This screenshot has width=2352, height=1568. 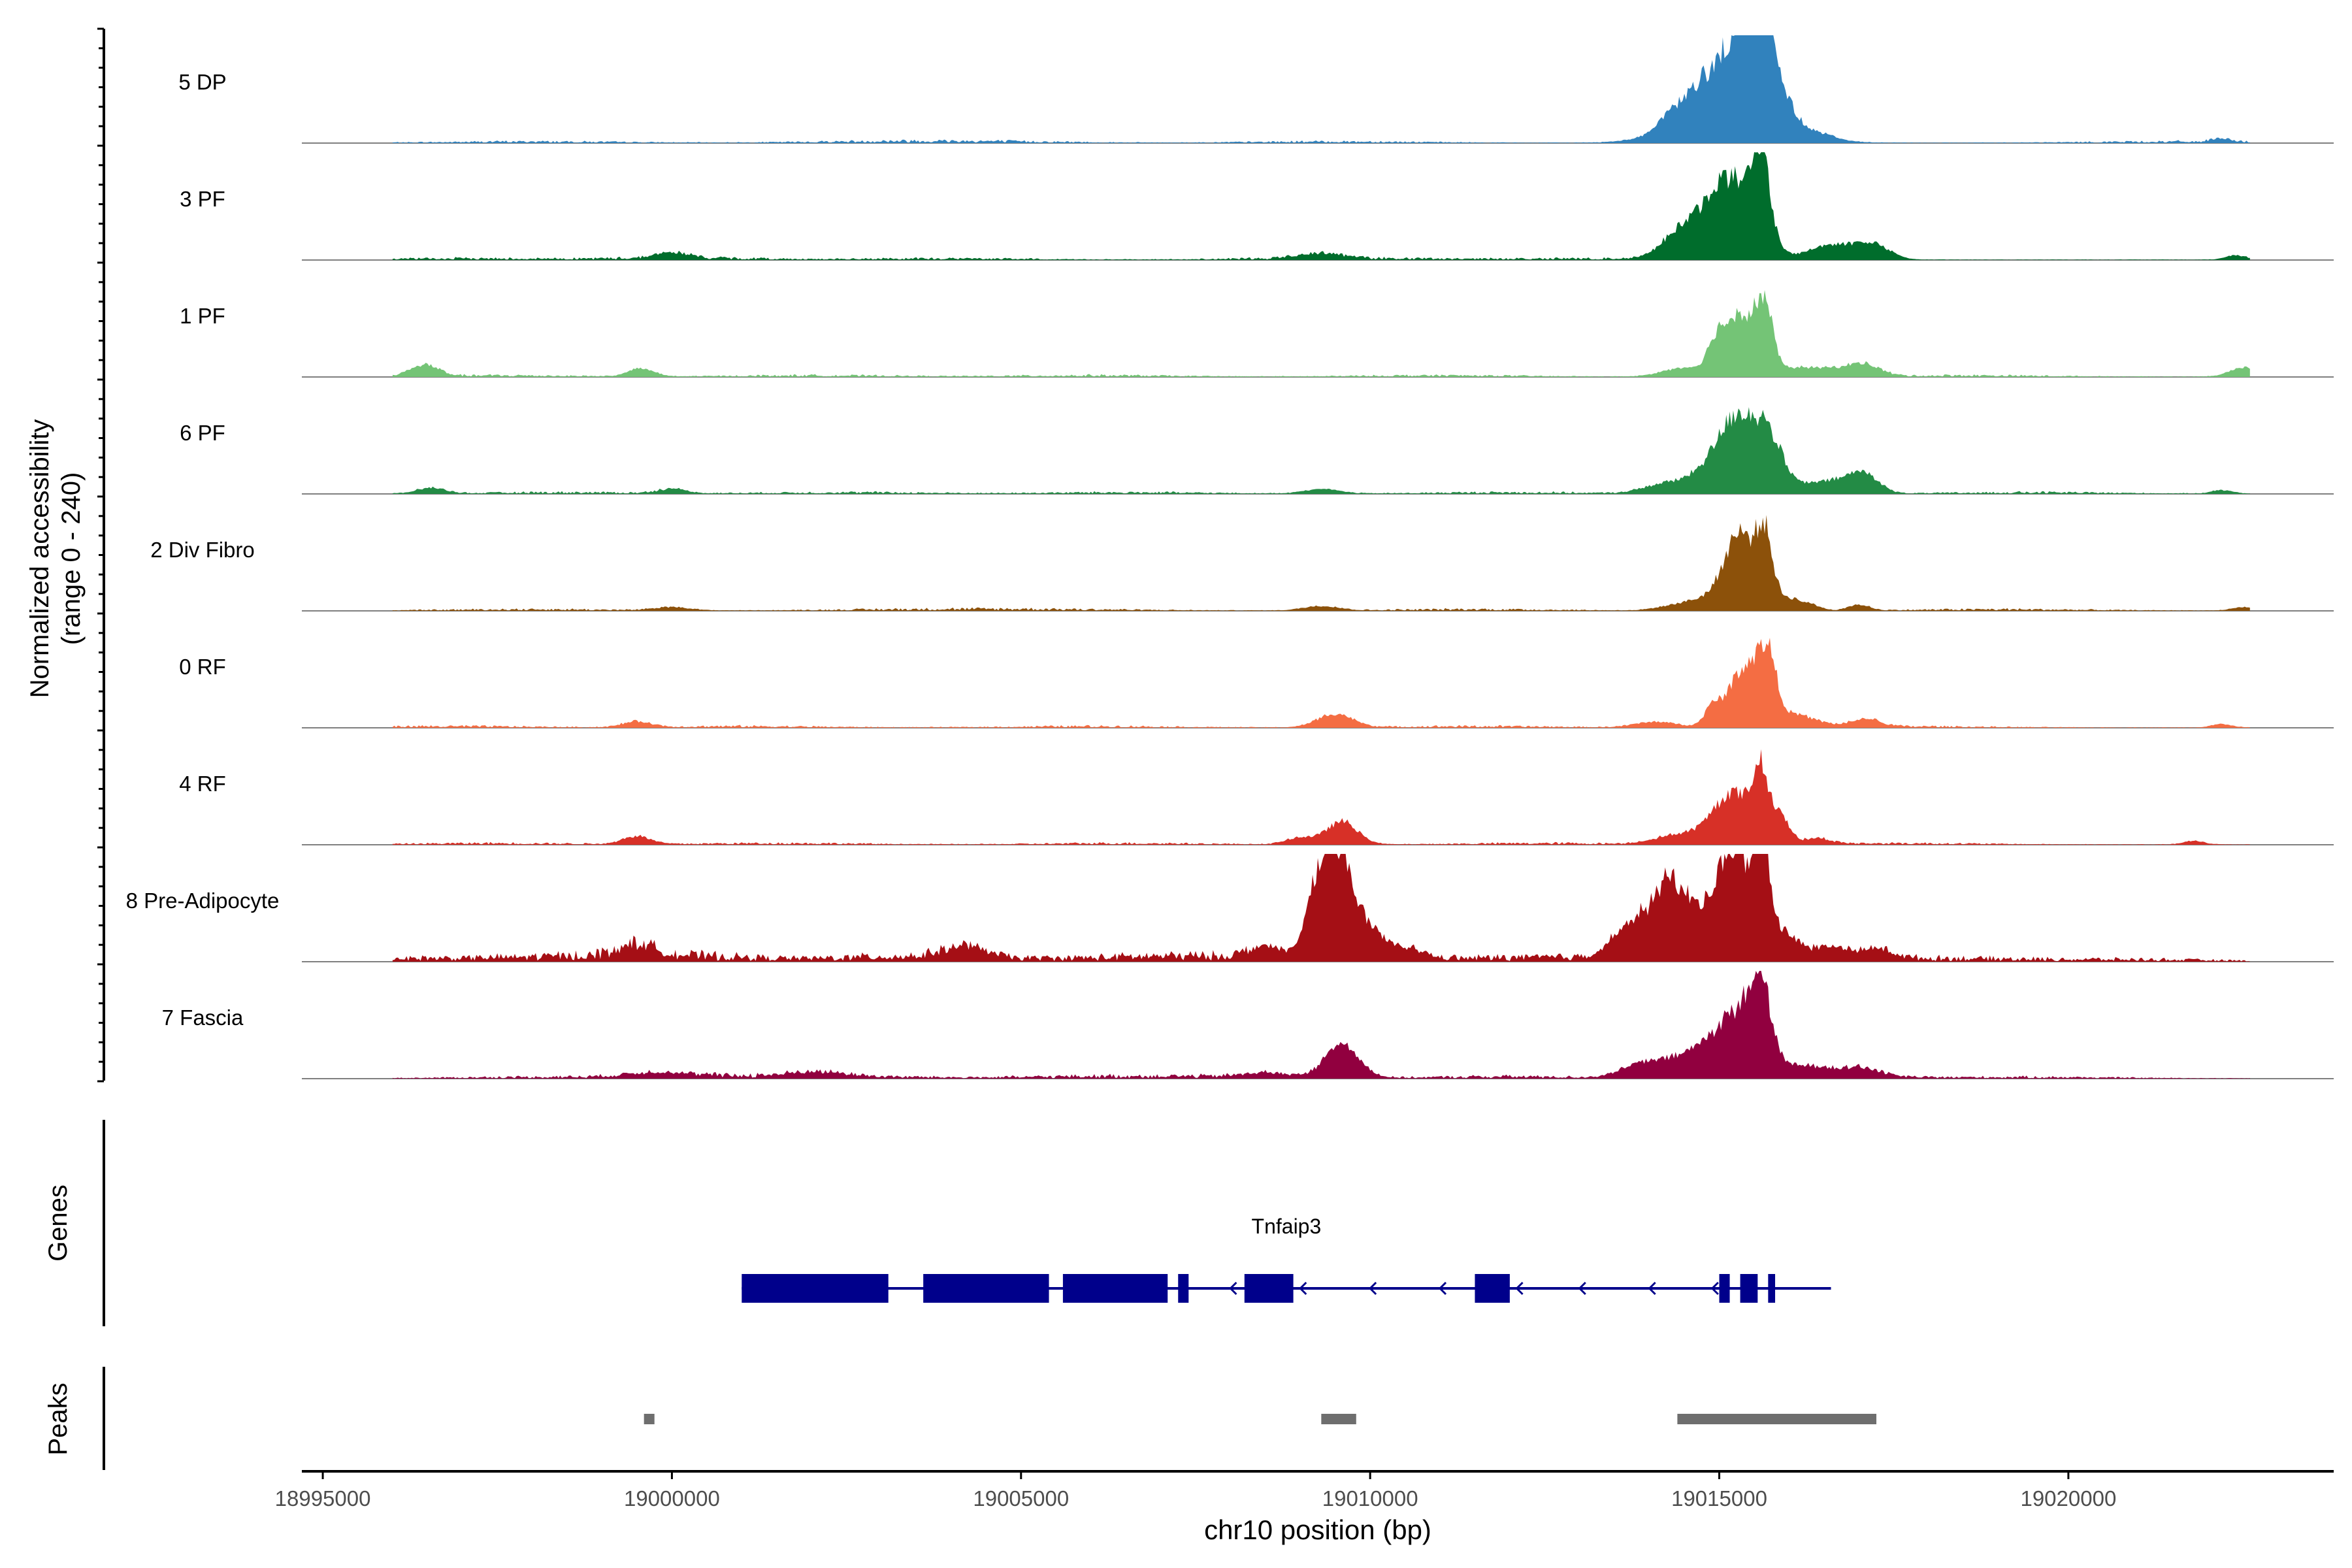 What do you see at coordinates (1719, 1498) in the screenshot?
I see `x-tick-label: 19015000` at bounding box center [1719, 1498].